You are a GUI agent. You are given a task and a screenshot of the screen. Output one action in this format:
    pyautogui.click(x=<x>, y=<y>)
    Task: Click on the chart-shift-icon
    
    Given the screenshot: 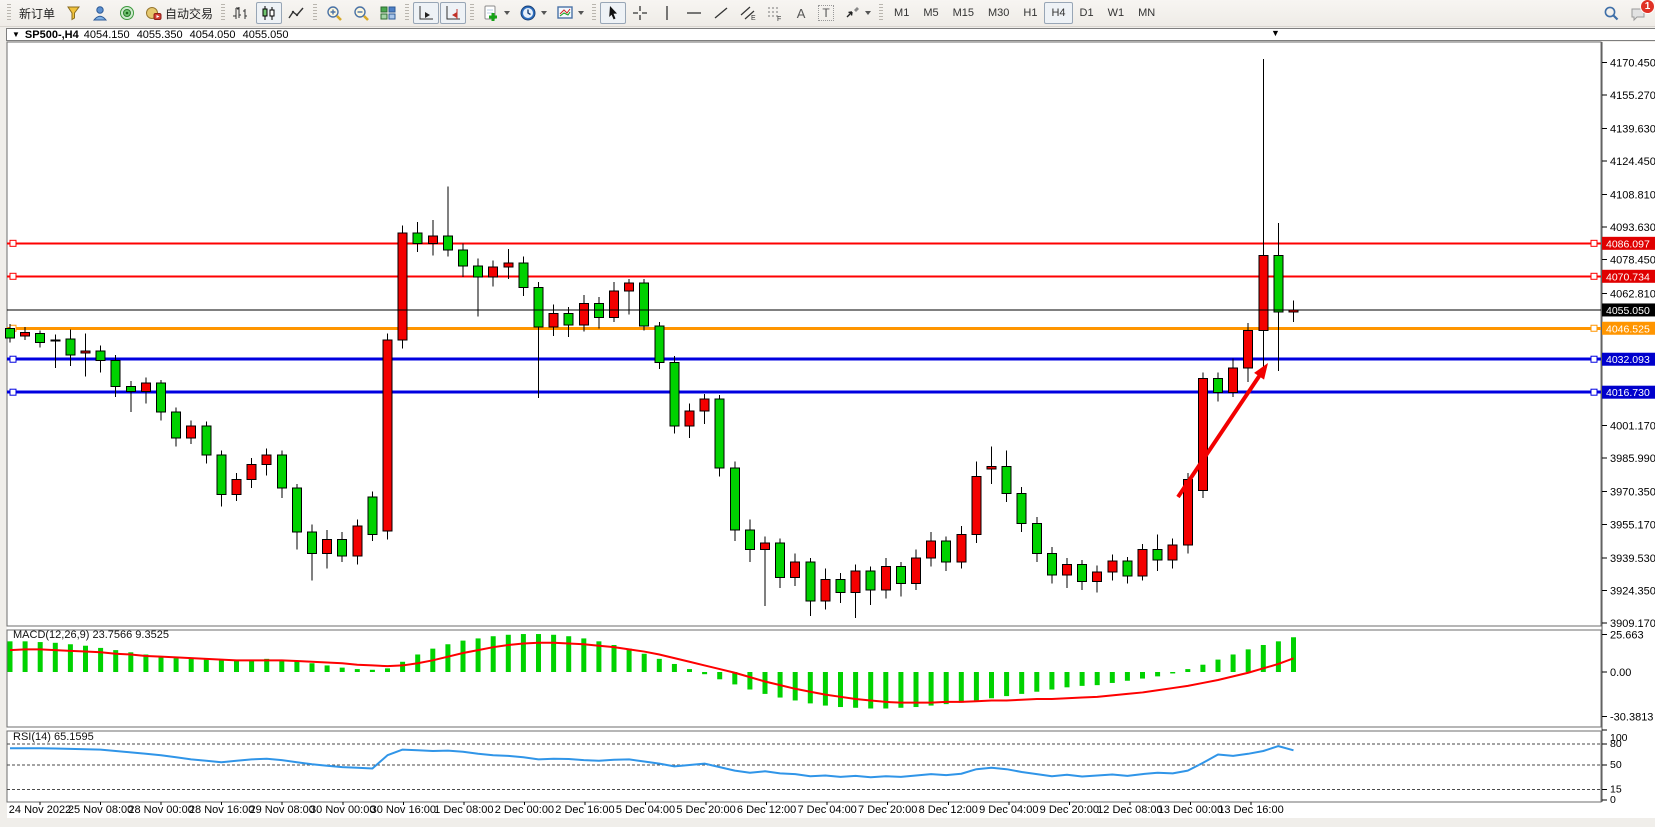 What is the action you would take?
    pyautogui.click(x=453, y=13)
    